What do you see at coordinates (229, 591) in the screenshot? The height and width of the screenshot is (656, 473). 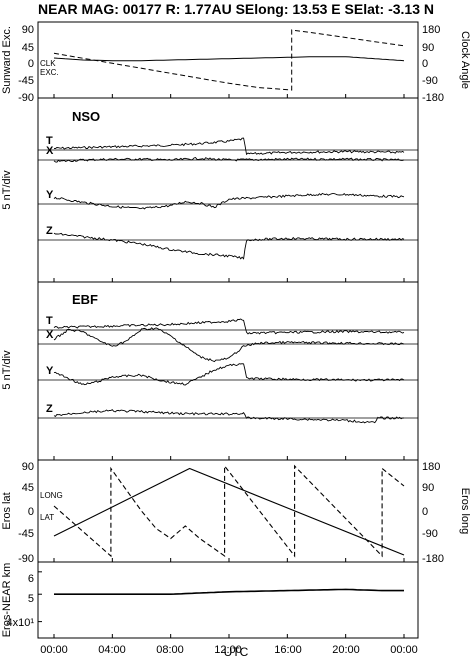 I see `series-line-distance` at bounding box center [229, 591].